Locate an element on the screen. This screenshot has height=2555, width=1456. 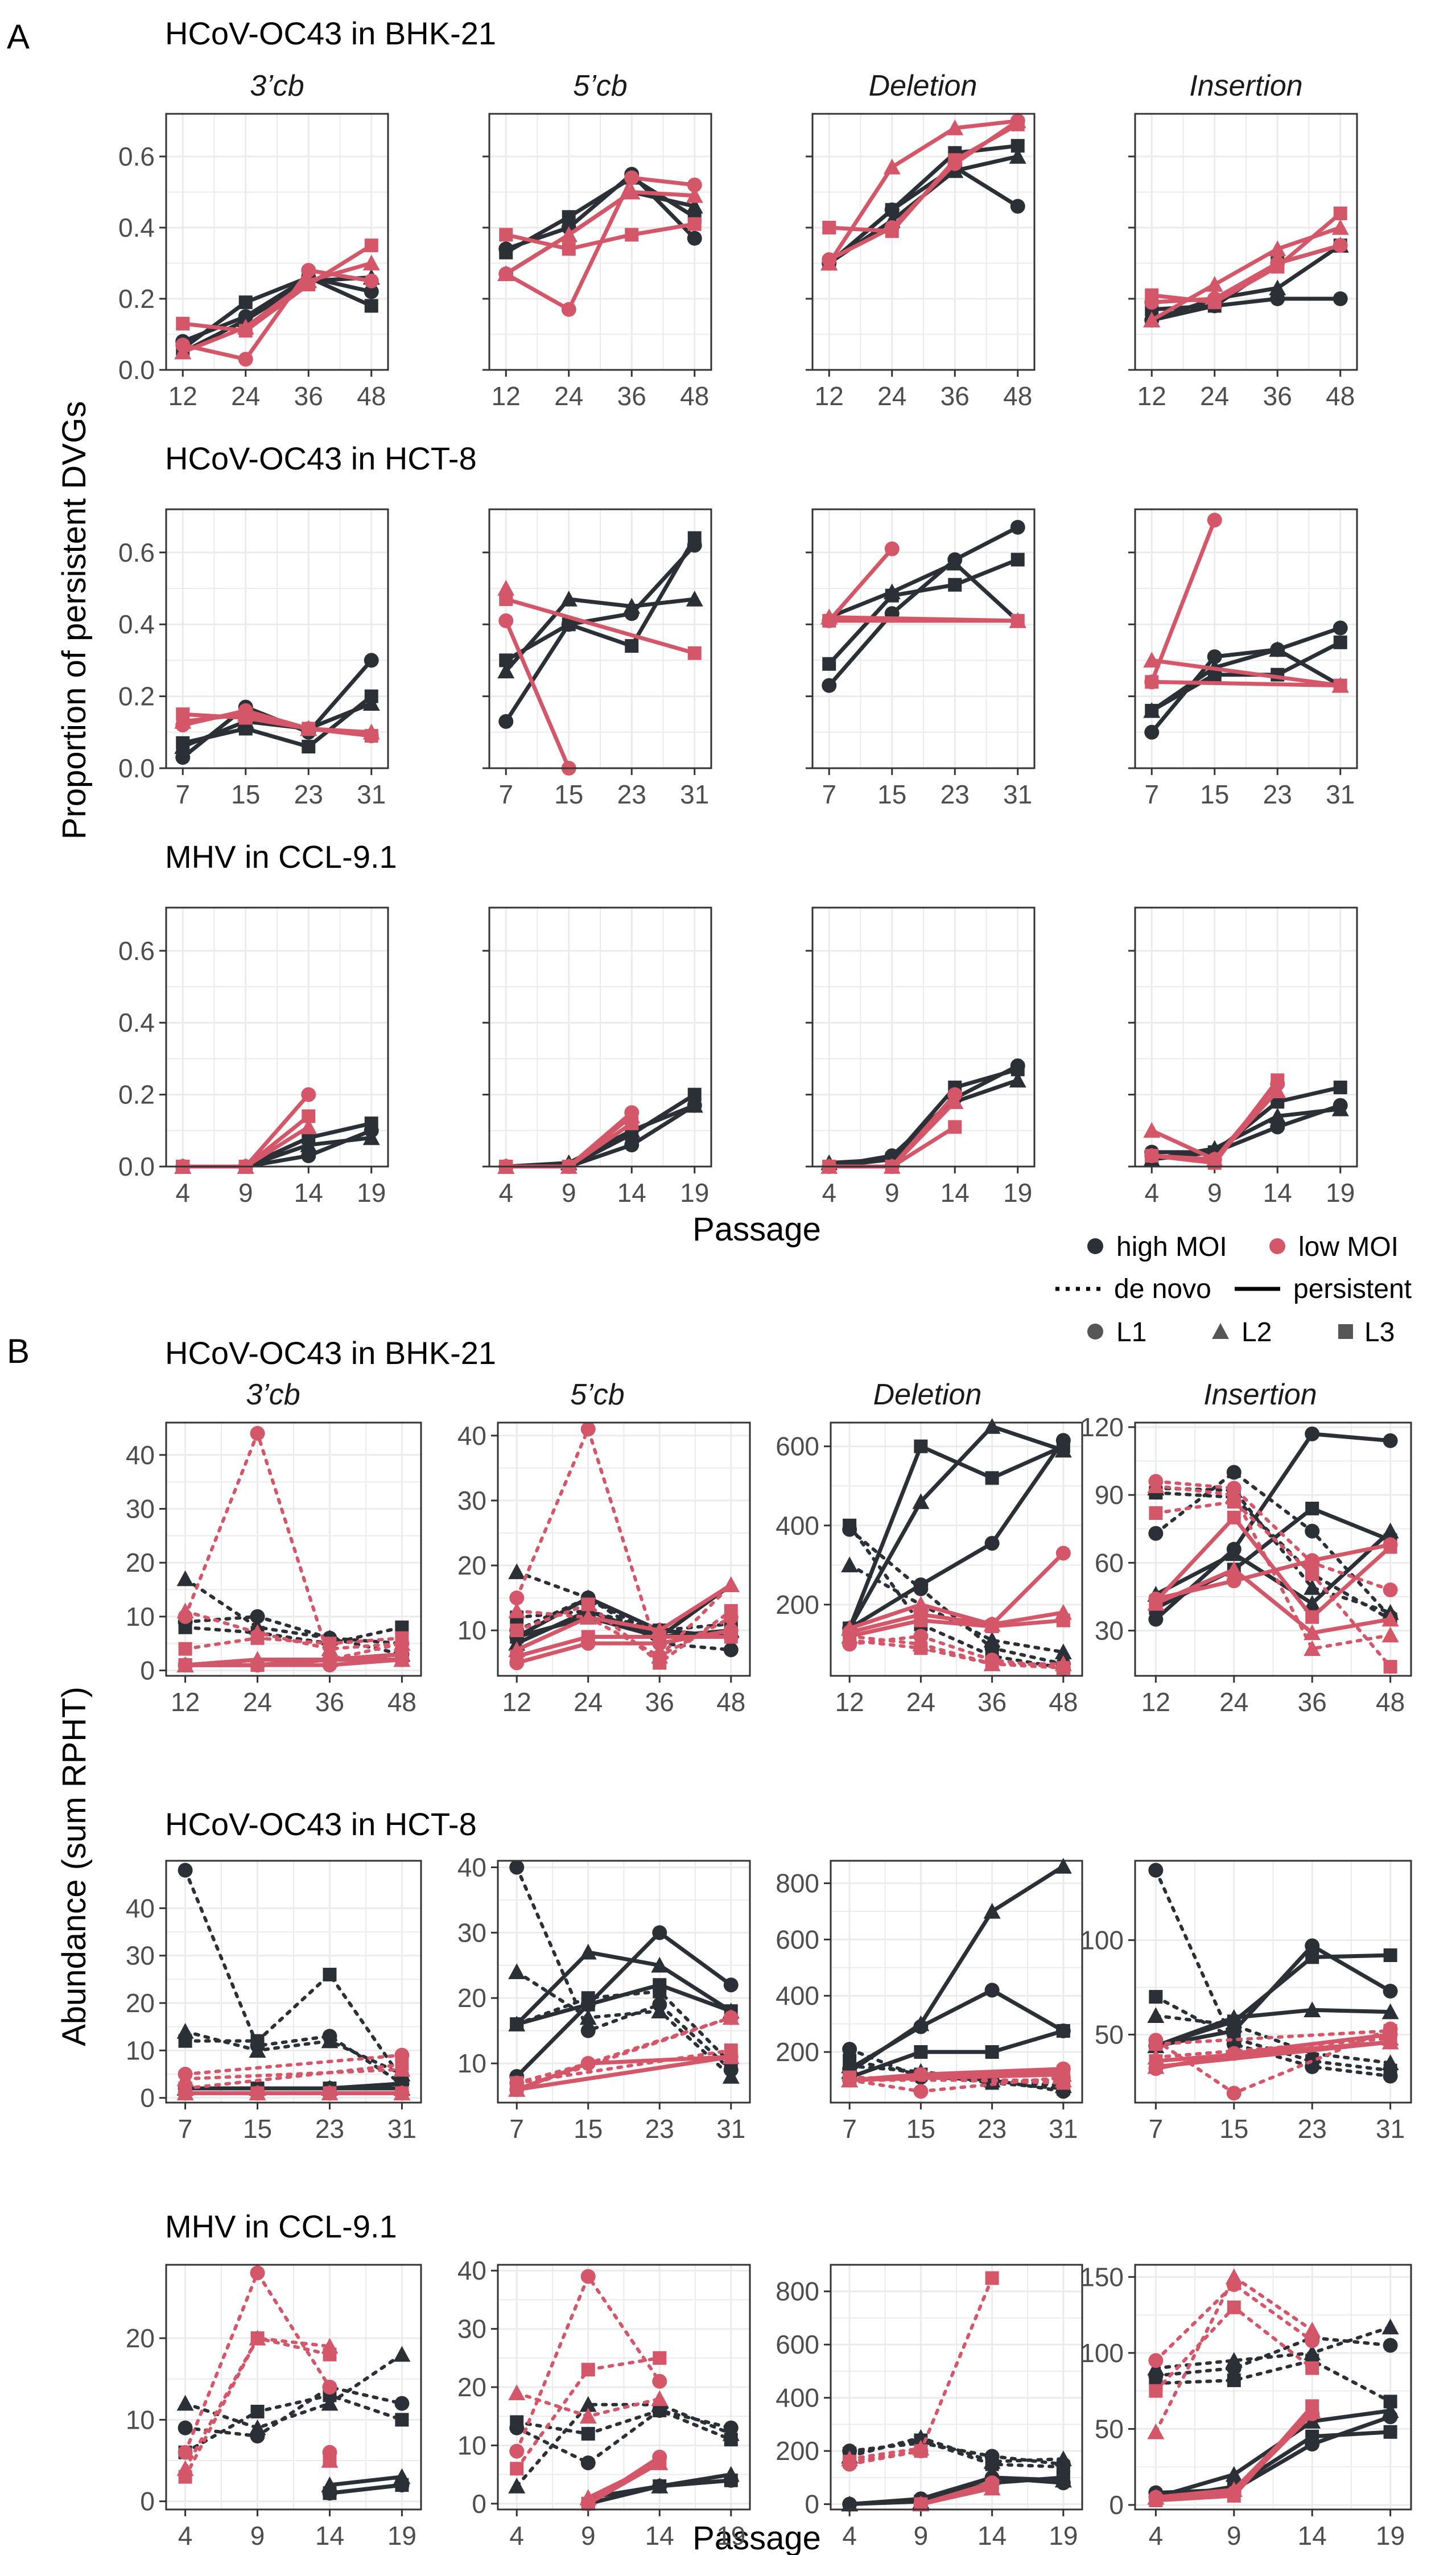
a-r1-c4-x-tick-label: 12 is located at coordinates (1151, 396).